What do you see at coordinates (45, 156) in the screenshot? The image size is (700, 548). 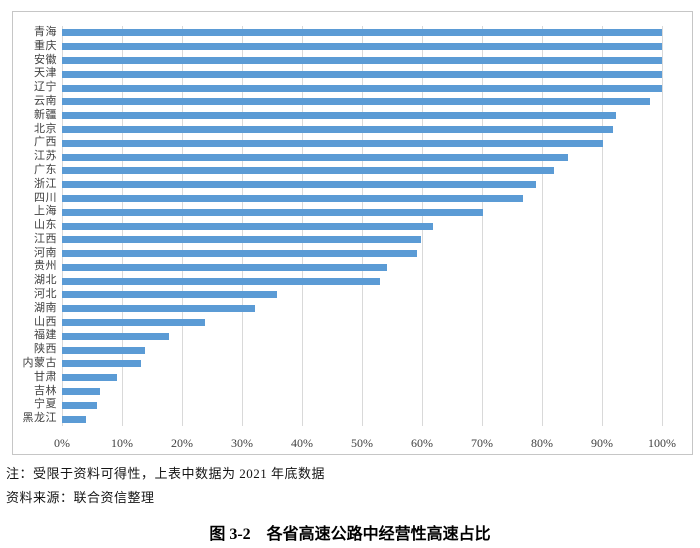 I see `y-axis-category-label: 江苏` at bounding box center [45, 156].